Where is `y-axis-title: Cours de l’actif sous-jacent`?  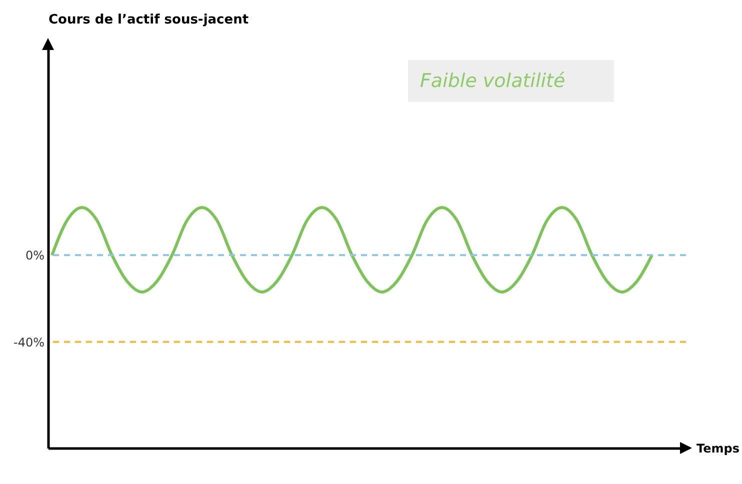 y-axis-title: Cours de l’actif sous-jacent is located at coordinates (148, 20).